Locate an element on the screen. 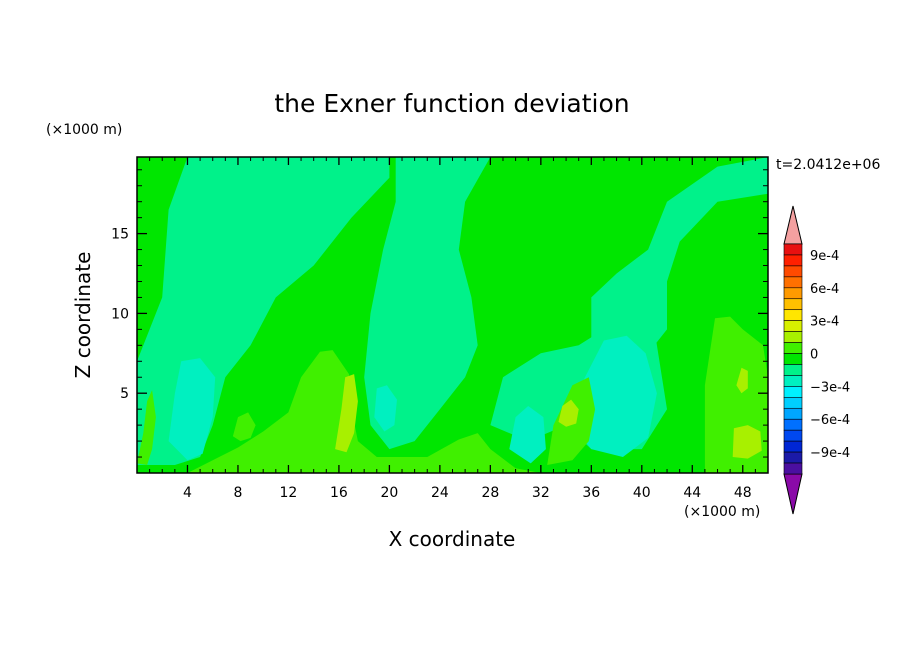 Image resolution: width=904 pixels, height=654 pixels. x-tick-label: 16 is located at coordinates (339, 493).